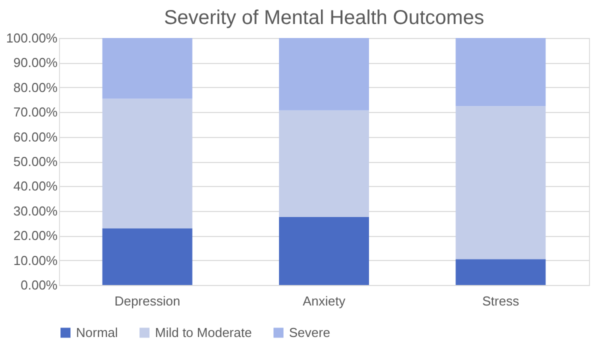 The width and height of the screenshot is (604, 348). Describe the element at coordinates (147, 301) in the screenshot. I see `x-tick-label: Depression` at that location.